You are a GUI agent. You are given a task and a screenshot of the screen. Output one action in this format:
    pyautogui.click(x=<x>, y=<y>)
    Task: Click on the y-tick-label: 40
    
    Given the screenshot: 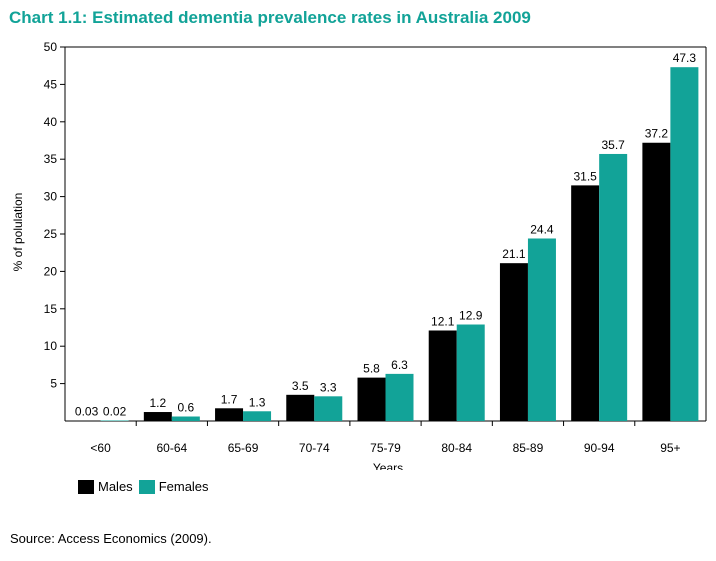 What is the action you would take?
    pyautogui.click(x=51, y=122)
    